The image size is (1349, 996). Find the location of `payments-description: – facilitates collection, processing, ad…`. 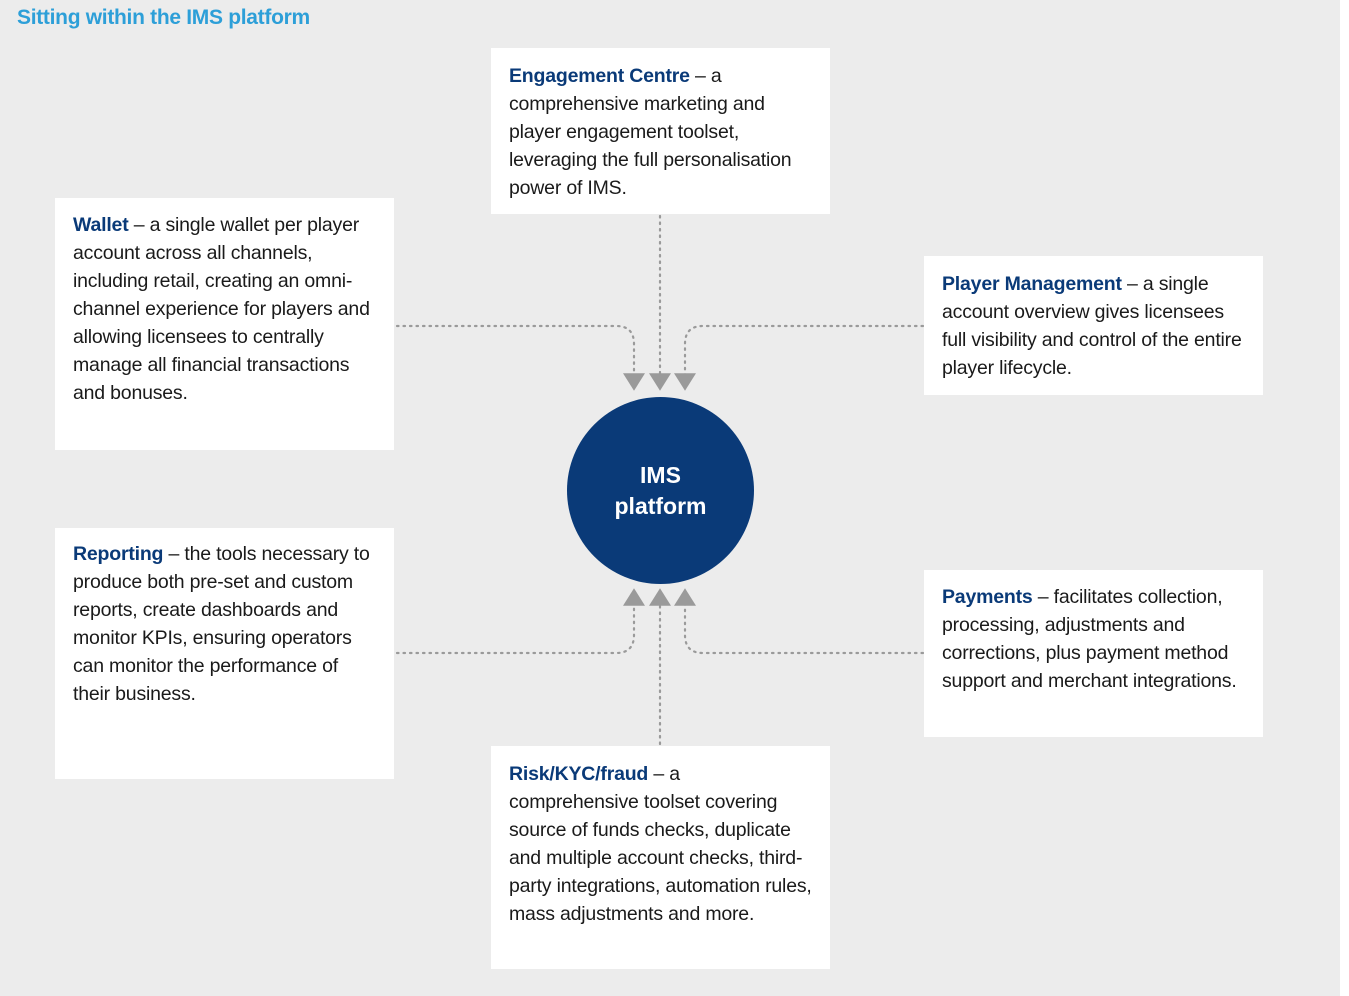

payments-description: – facilitates collection, processing, ad… is located at coordinates (1089, 639).